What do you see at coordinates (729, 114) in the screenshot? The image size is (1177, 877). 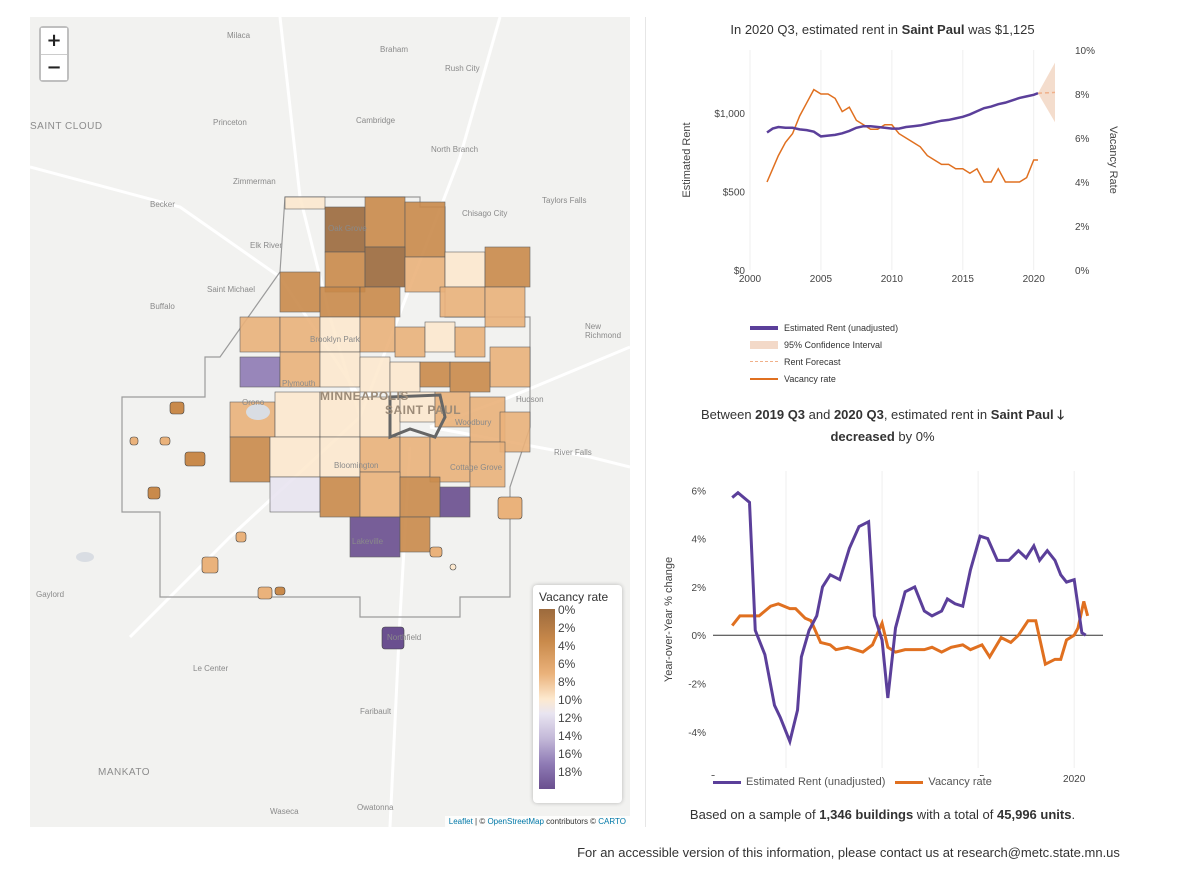 I see `y-tick-label: $1,000` at bounding box center [729, 114].